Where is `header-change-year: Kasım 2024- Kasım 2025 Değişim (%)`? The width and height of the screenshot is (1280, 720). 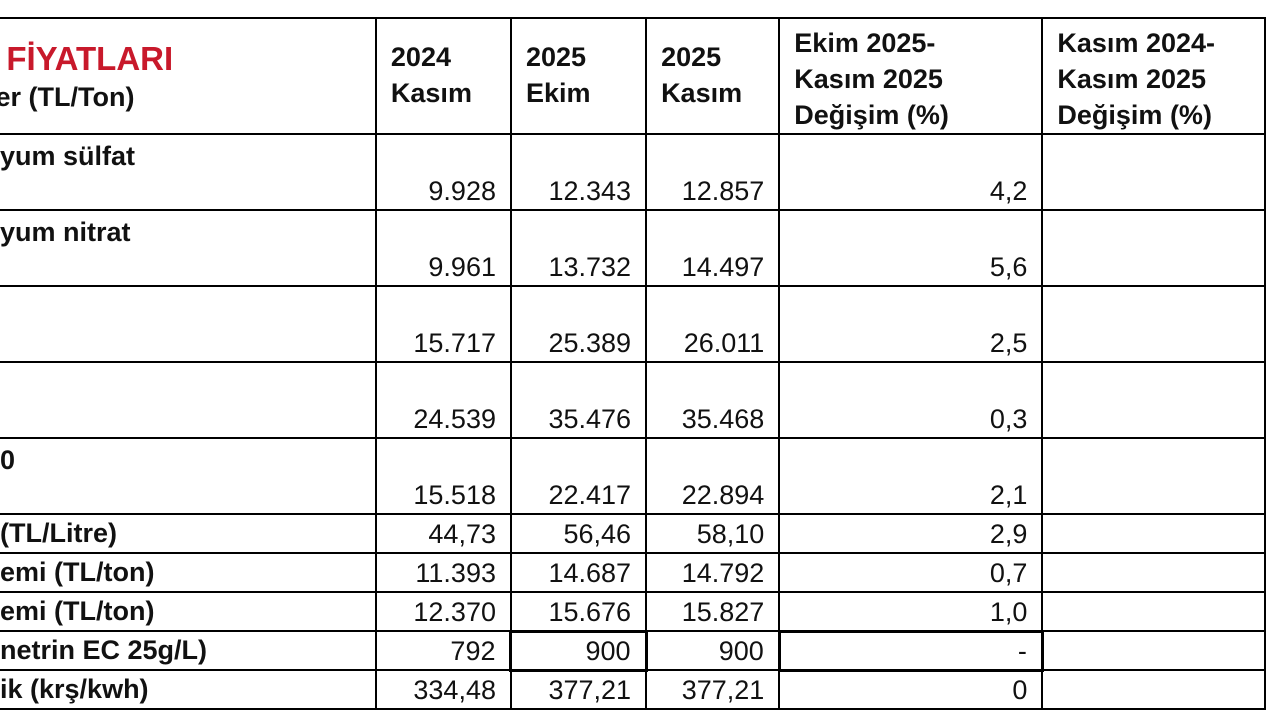 header-change-year: Kasım 2024- Kasım 2025 Değişim (%) is located at coordinates (1153, 76).